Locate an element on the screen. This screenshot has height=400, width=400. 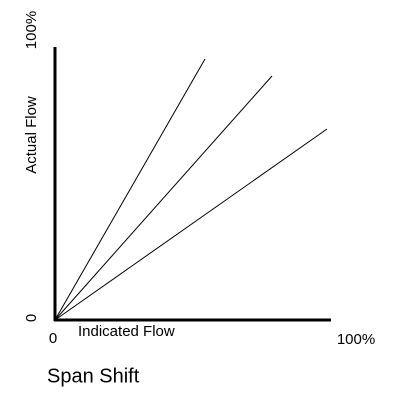
x-axis-label: Indicated Flow is located at coordinates (126, 331).